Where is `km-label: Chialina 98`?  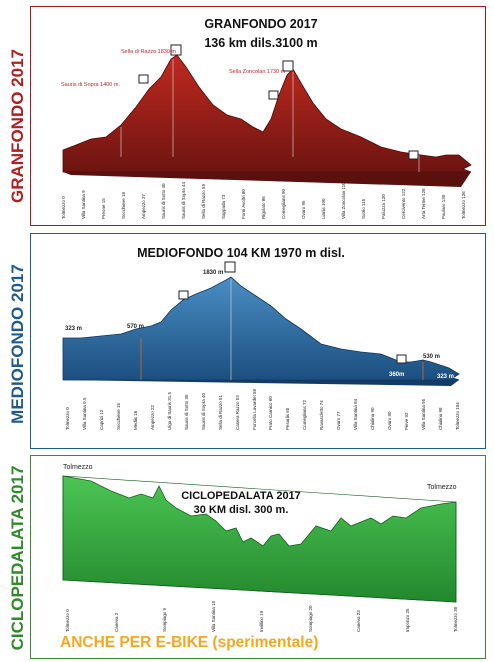 km-label: Chialina 98 is located at coordinates (441, 418).